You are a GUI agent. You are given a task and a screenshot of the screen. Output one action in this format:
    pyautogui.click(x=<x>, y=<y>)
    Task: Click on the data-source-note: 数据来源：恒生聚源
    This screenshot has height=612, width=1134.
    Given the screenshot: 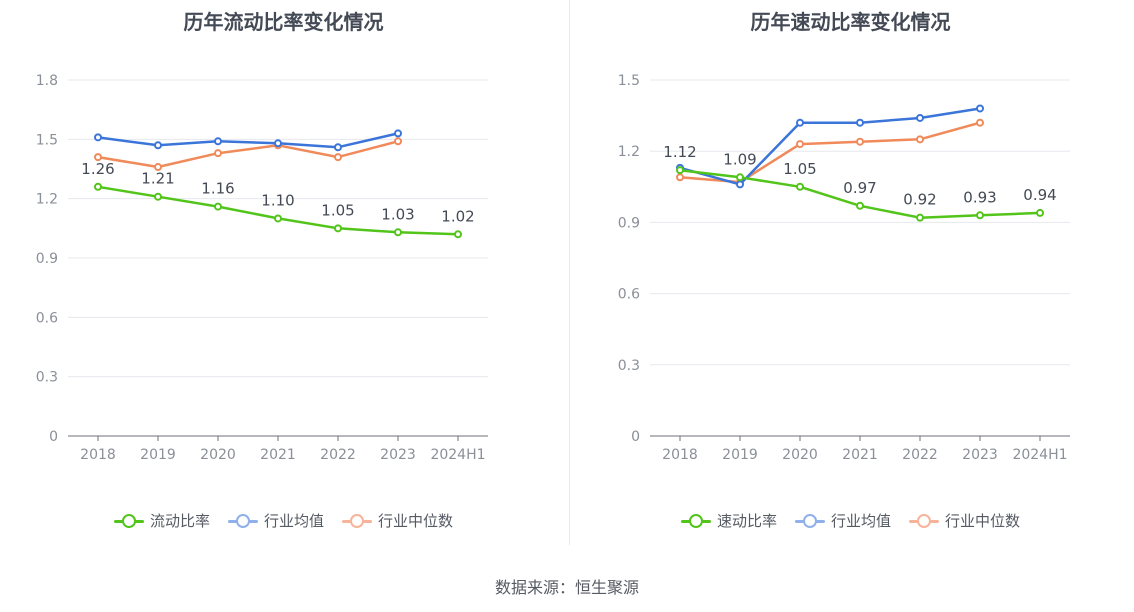 What is the action you would take?
    pyautogui.click(x=566, y=587)
    